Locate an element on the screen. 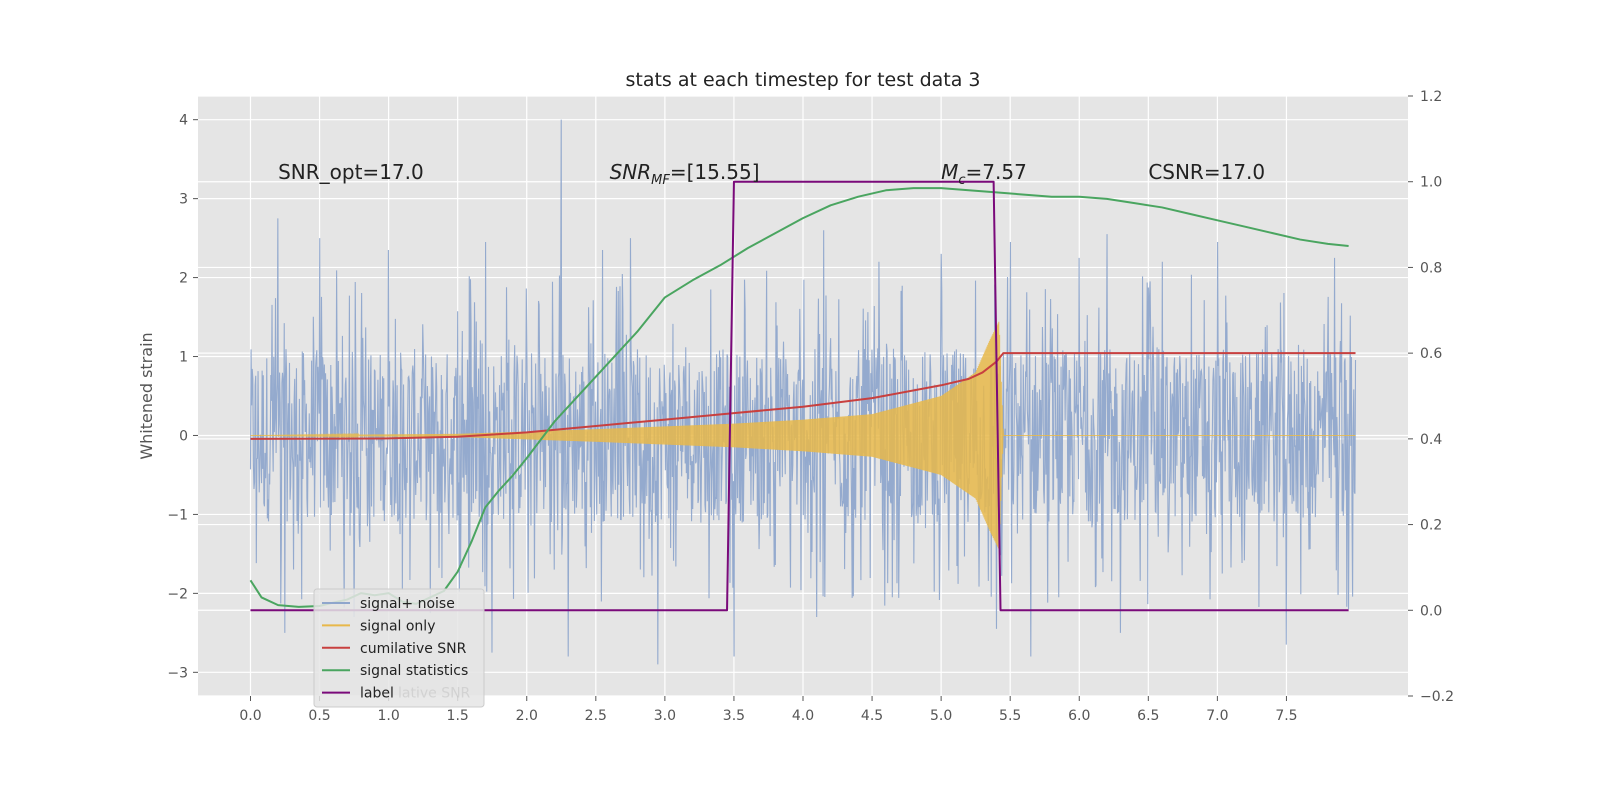 The width and height of the screenshot is (1600, 800). x-tick-label-6p5: 6.5 is located at coordinates (1148, 716).